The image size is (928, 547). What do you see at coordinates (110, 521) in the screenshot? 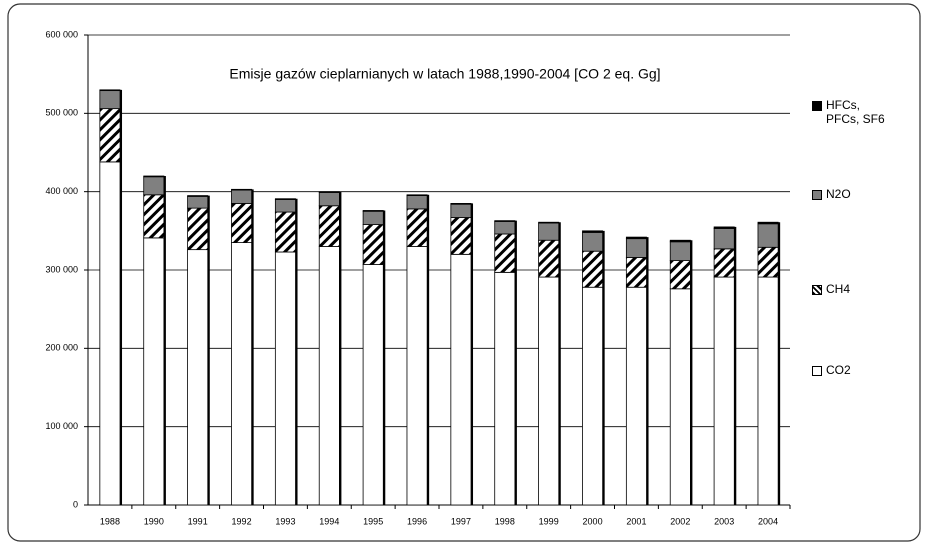
I see `x-tick-label: 1988` at bounding box center [110, 521].